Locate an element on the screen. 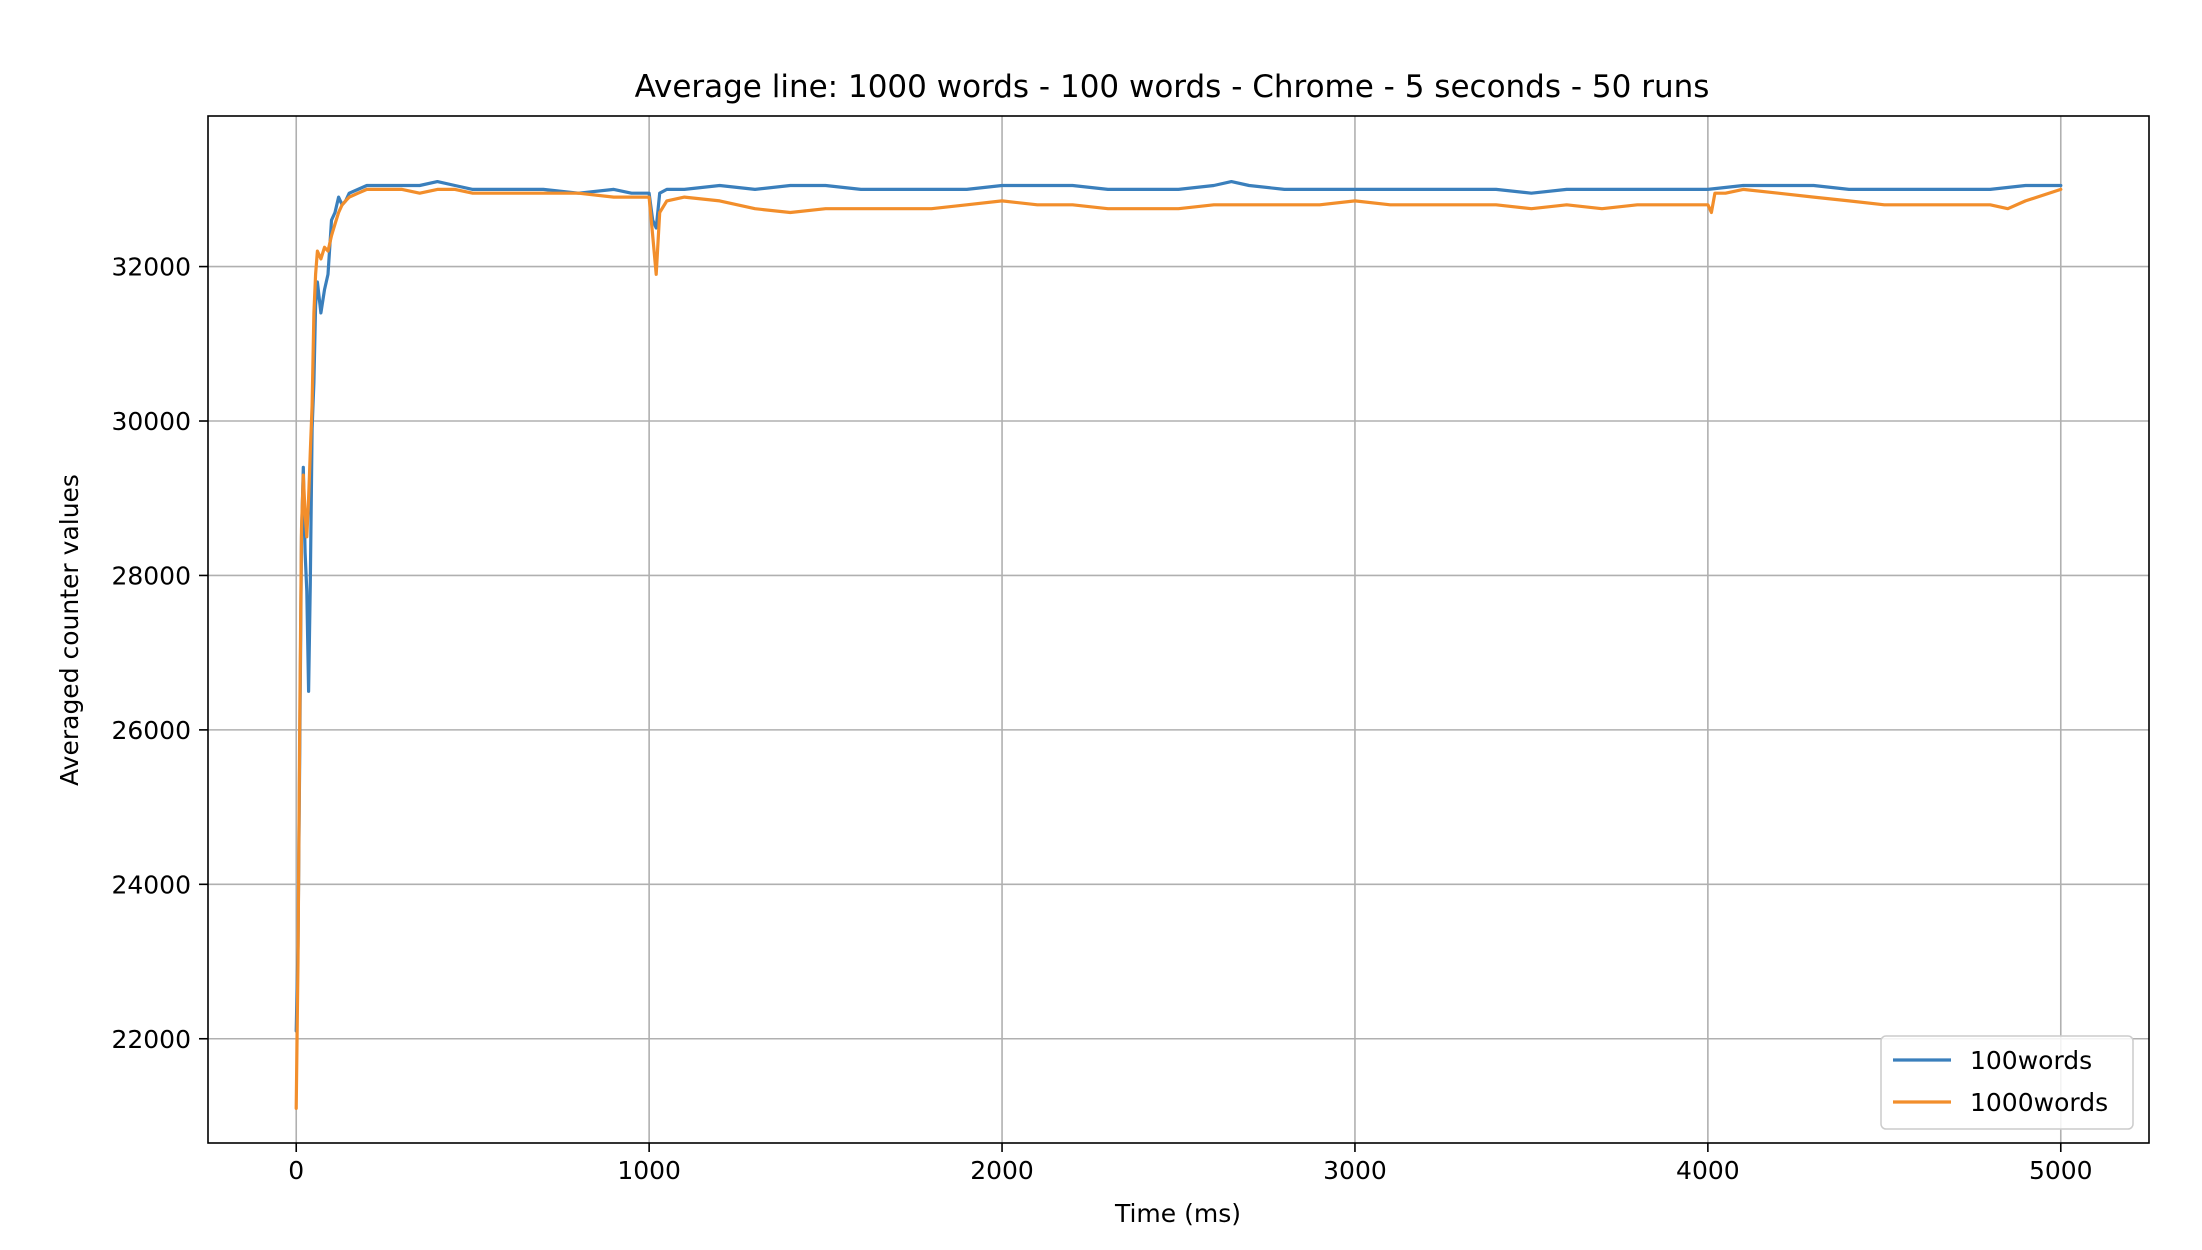 The width and height of the screenshot is (2202, 1250). y-tick-label: 28000 is located at coordinates (151, 575).